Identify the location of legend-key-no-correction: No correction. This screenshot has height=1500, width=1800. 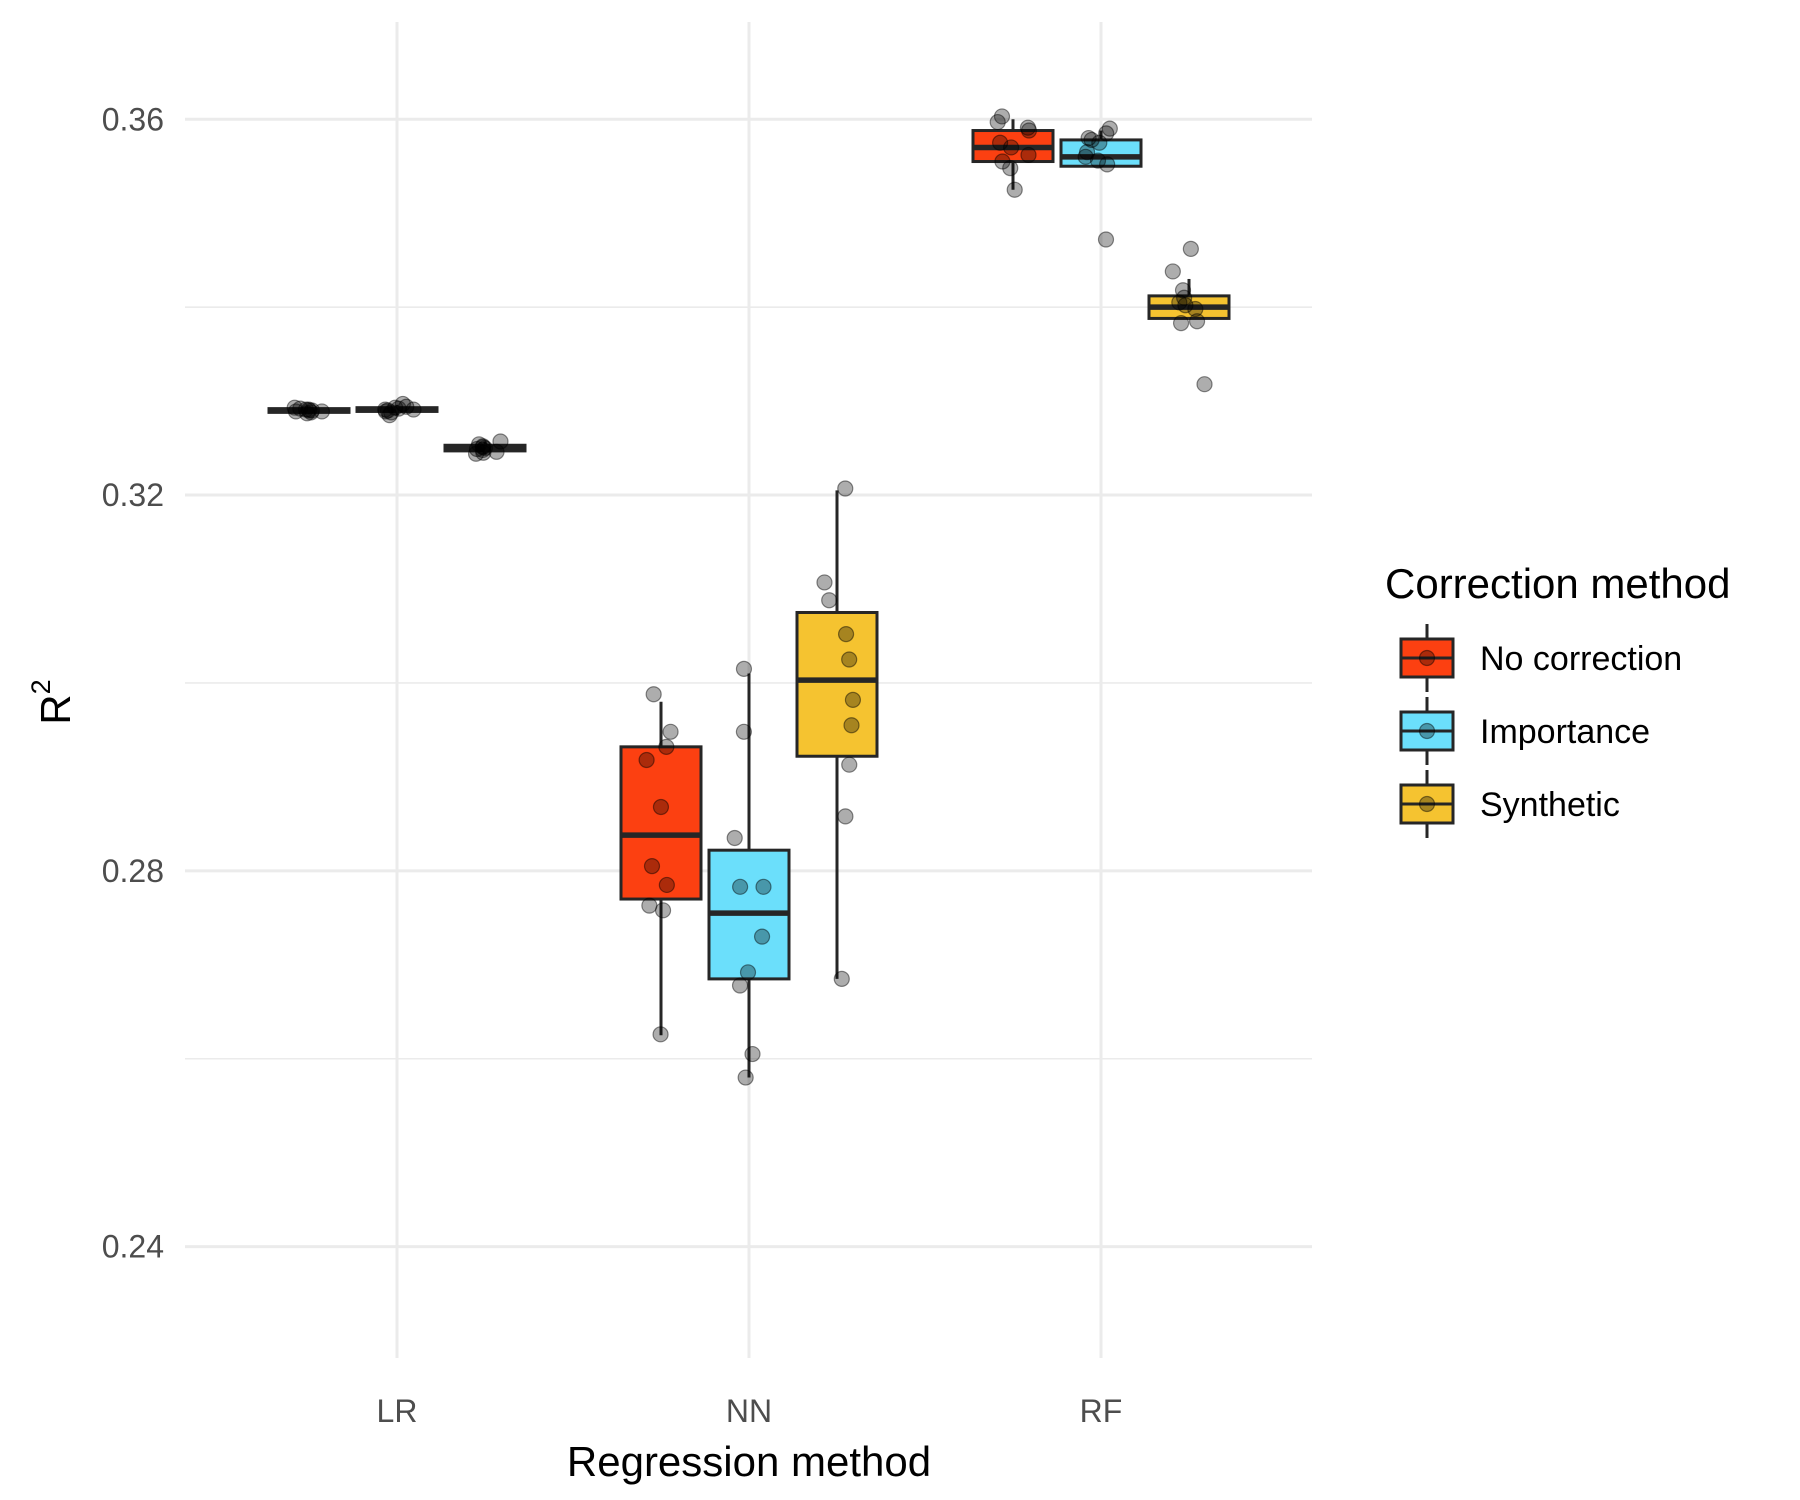
(1540, 658).